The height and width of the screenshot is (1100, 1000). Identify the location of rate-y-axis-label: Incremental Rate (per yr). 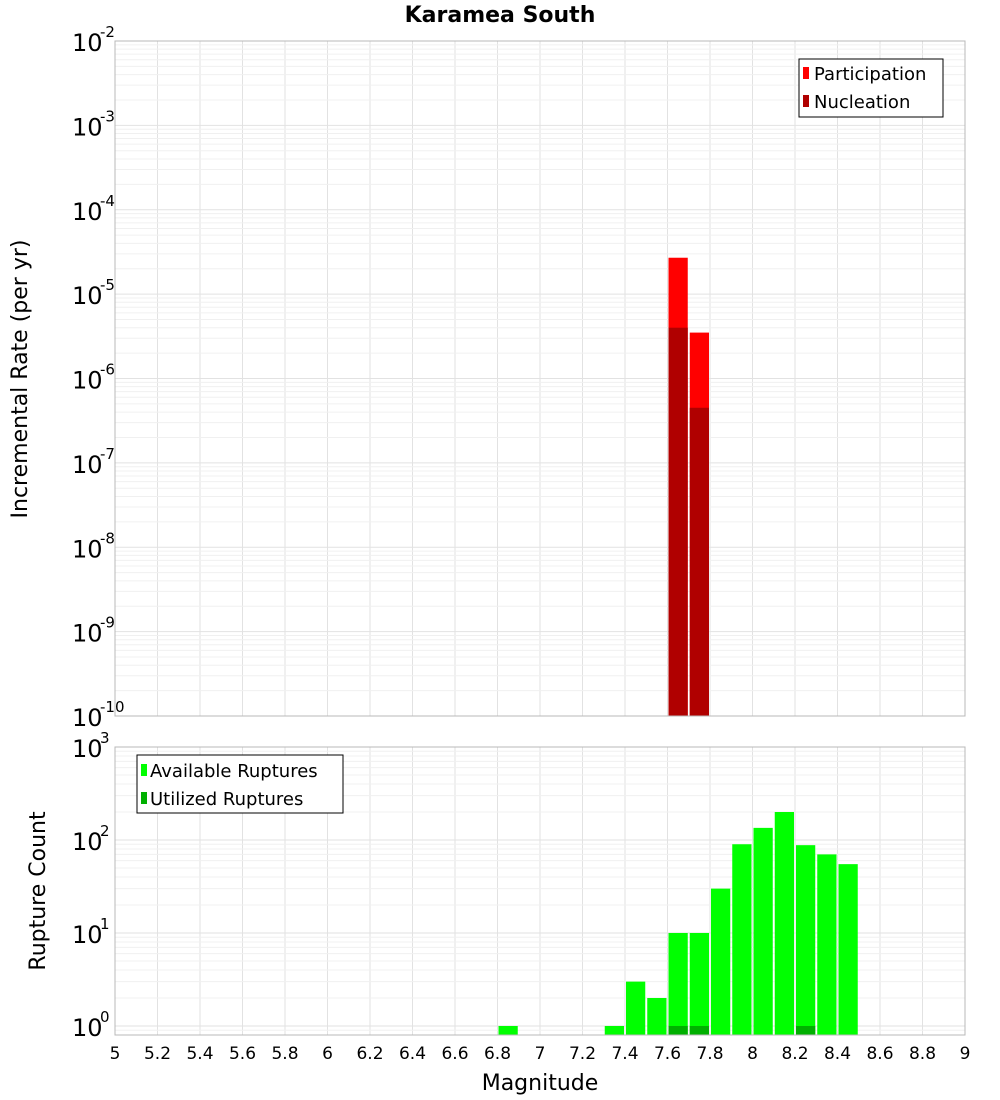
(20, 379).